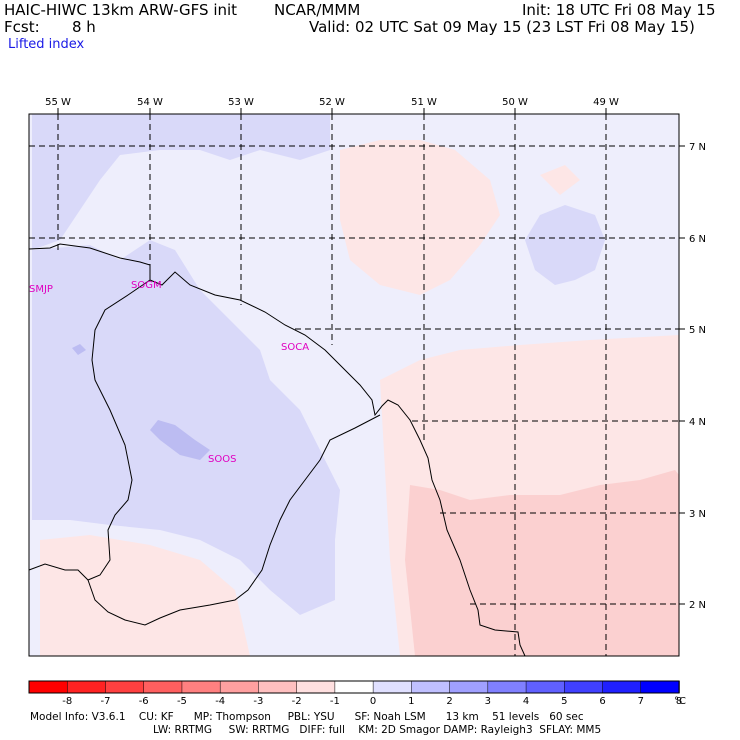 The height and width of the screenshot is (740, 740). What do you see at coordinates (515, 102) in the screenshot?
I see `lon-label: 50 W` at bounding box center [515, 102].